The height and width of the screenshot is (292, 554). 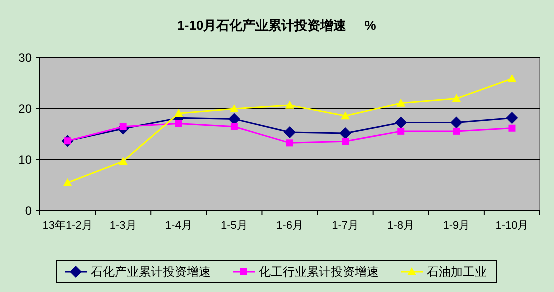 I want to click on x-tick-label: 13年1-2月, so click(x=67, y=226).